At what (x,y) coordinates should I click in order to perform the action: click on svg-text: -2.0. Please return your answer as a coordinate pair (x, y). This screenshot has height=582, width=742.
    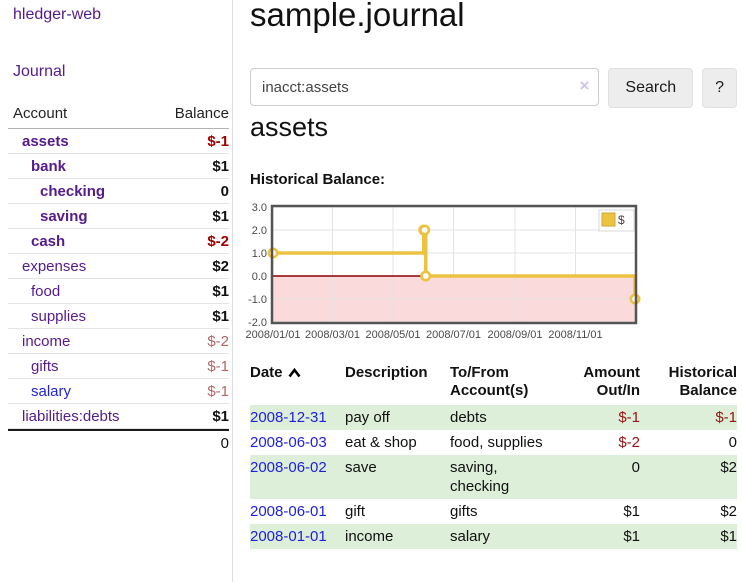
    Looking at the image, I should click on (257, 323).